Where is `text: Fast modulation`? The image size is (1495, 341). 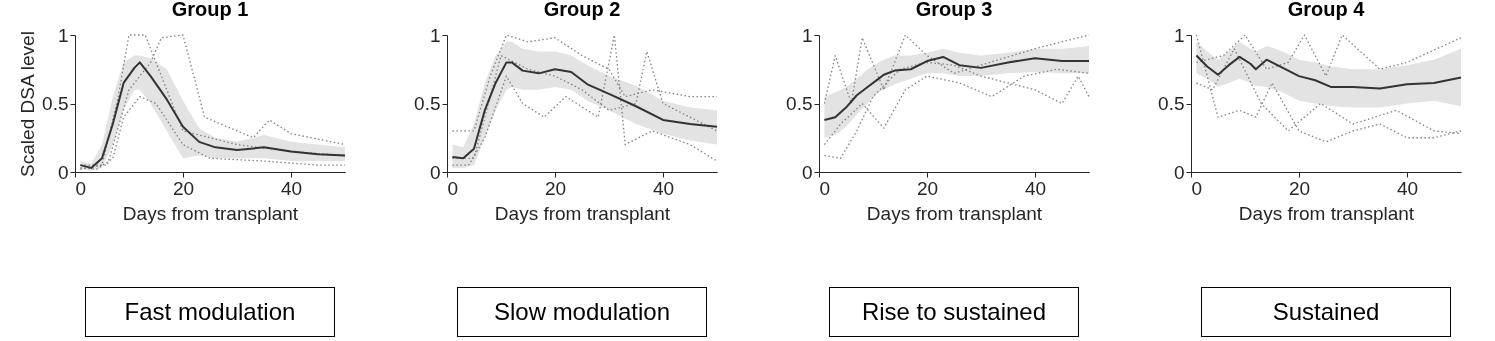
text: Fast modulation is located at coordinates (210, 312).